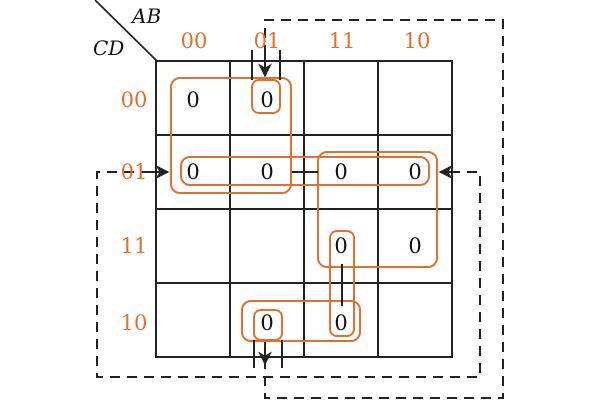 This screenshot has height=400, width=600. I want to click on cell-r2-c3: 0, so click(414, 246).